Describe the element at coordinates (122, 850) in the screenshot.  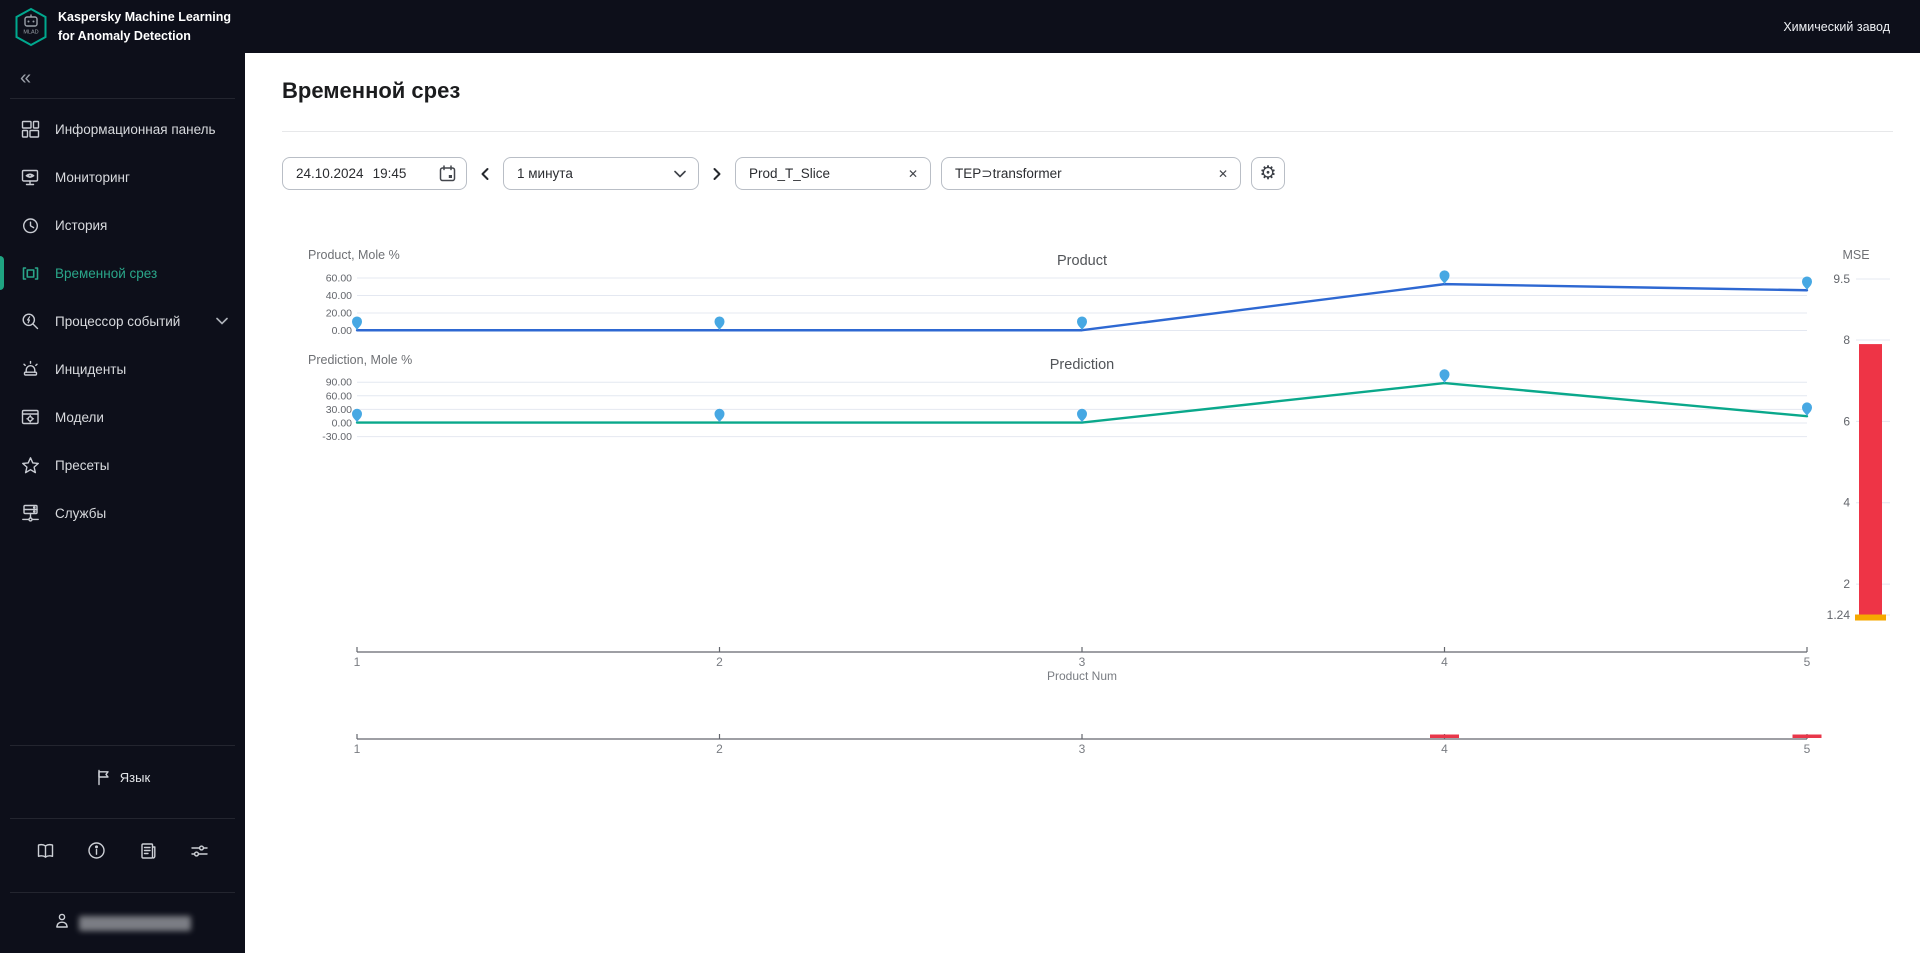
I see `sidebar-footer-icons` at that location.